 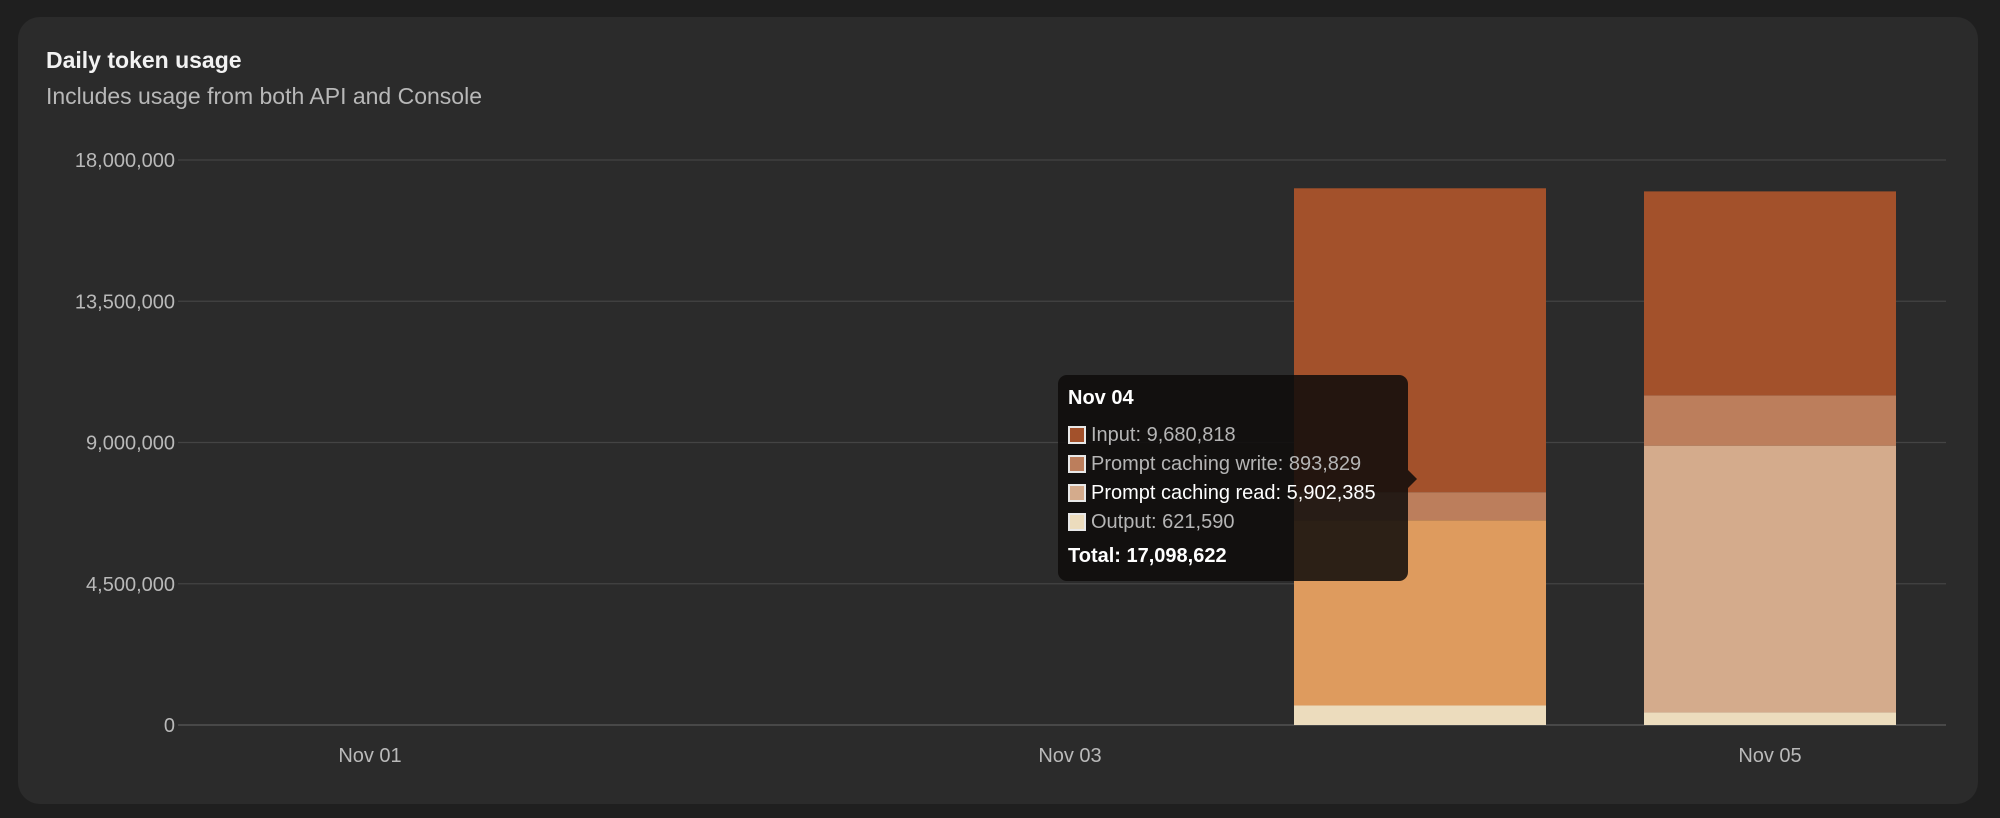 I want to click on bar-nov-05-prompt-caching-read, so click(x=1770, y=579).